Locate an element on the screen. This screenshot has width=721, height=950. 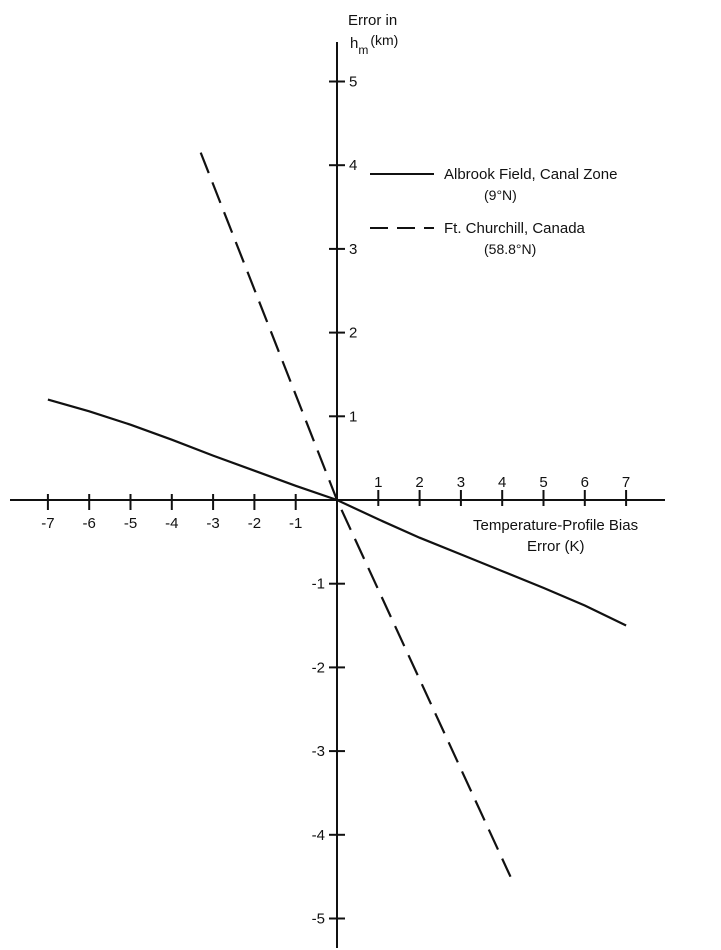
y-tick-label: 2 is located at coordinates (353, 333).